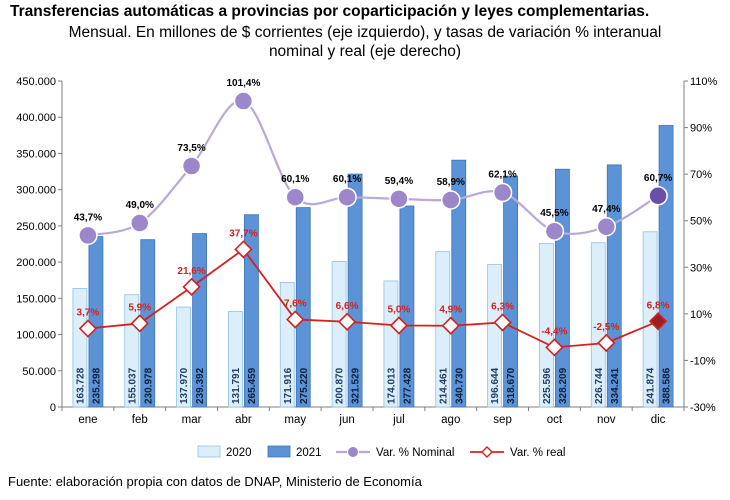  What do you see at coordinates (555, 420) in the screenshot?
I see `x-tick-label: oct` at bounding box center [555, 420].